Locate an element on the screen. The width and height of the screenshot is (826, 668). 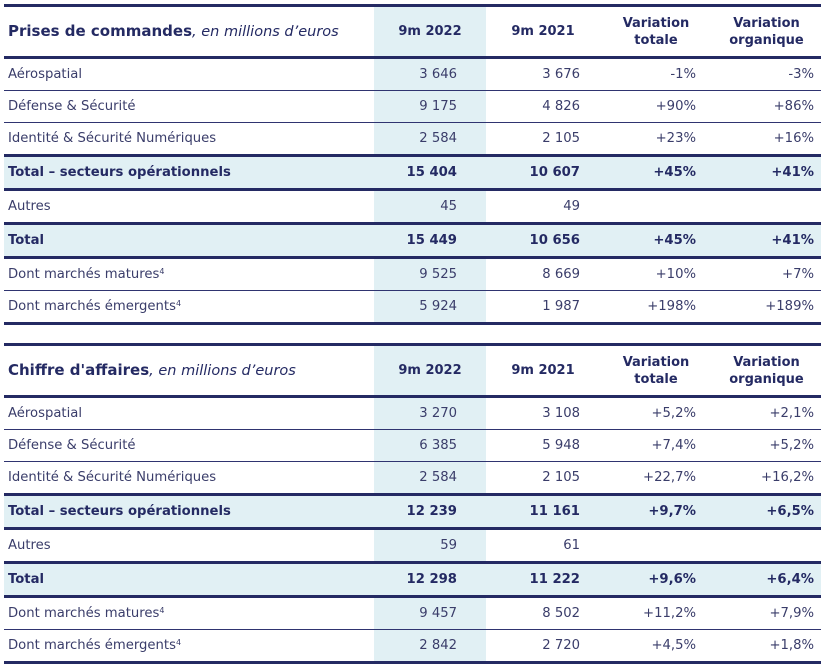
value-variation-totale: +4,5% is located at coordinates (656, 646).